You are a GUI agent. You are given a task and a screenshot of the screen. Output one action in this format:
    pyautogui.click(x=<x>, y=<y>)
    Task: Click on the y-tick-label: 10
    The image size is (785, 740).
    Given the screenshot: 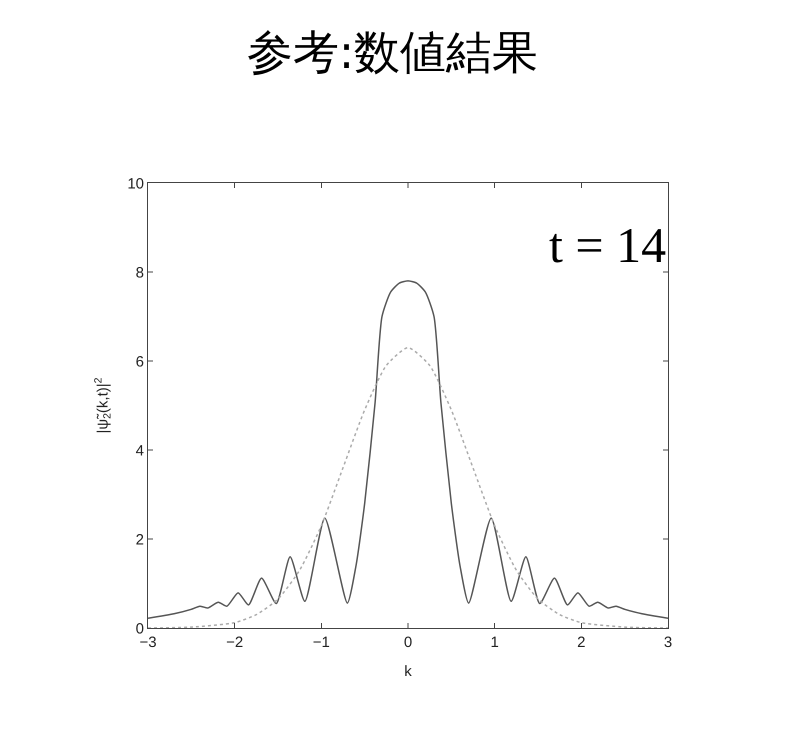 What is the action you would take?
    pyautogui.click(x=135, y=183)
    